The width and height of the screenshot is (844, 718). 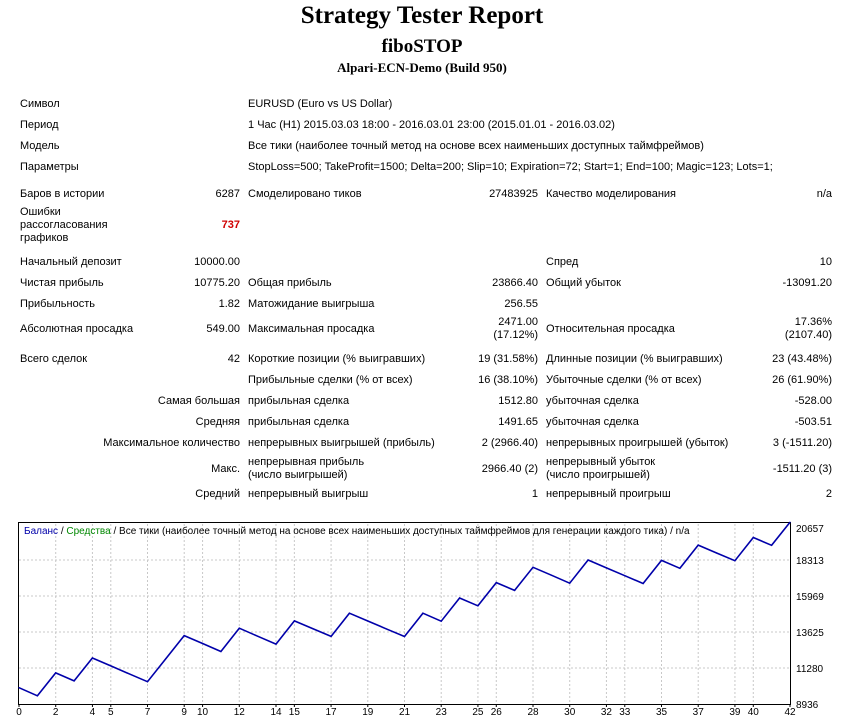 I want to click on y-tick-label: 20657, so click(x=810, y=529).